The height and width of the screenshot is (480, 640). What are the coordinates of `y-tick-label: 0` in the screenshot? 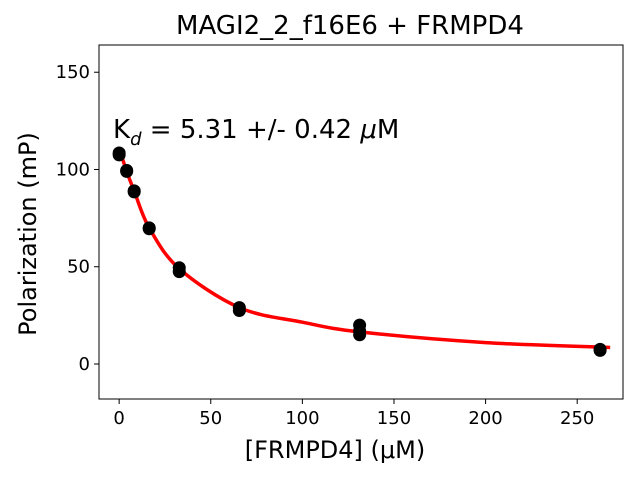 It's located at (84, 364).